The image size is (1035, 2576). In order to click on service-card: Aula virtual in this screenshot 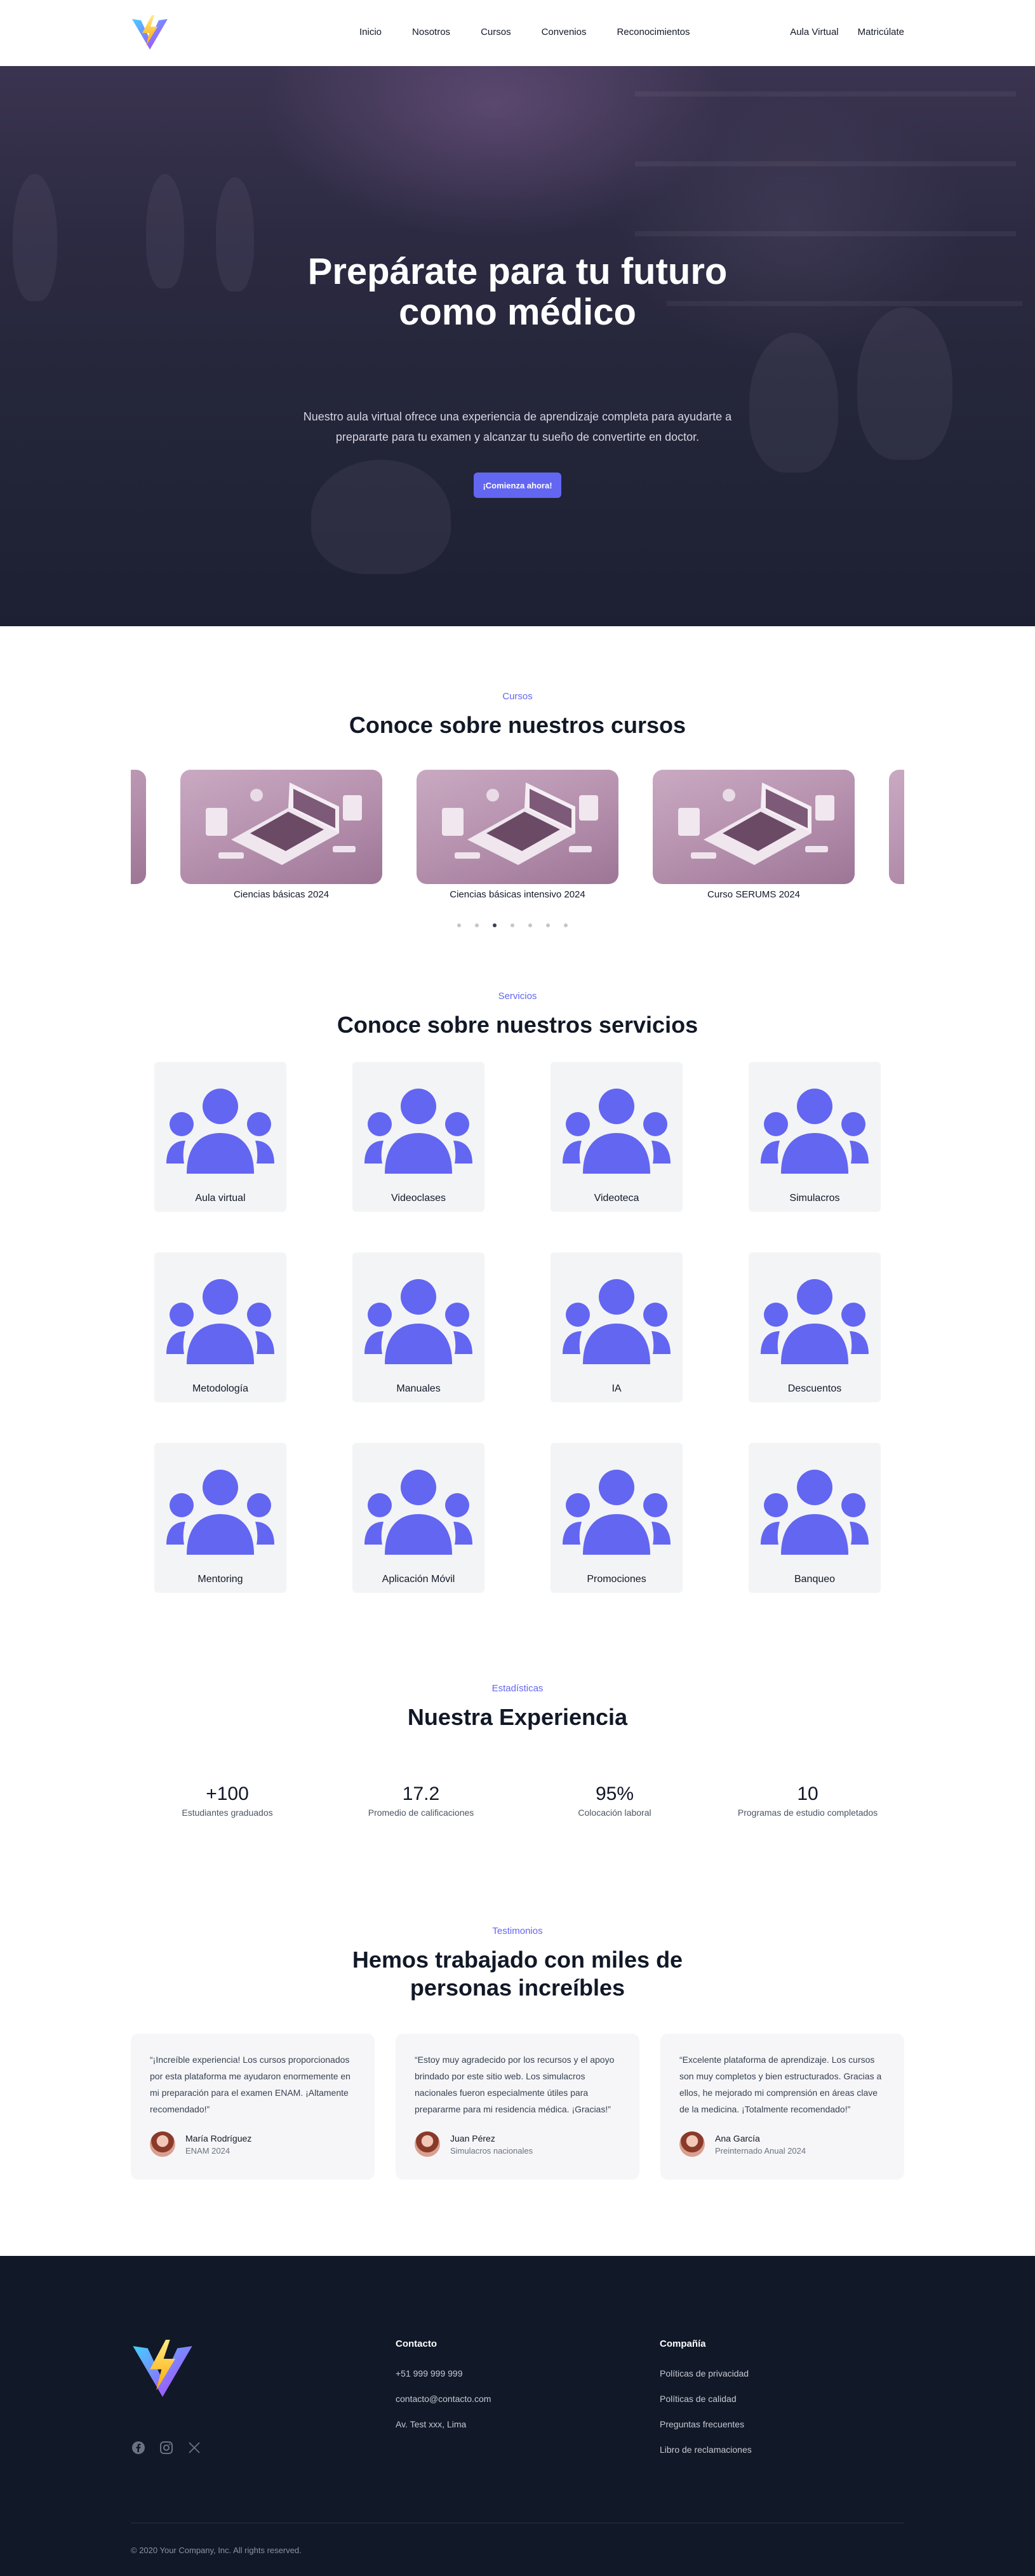, I will do `click(220, 1137)`.